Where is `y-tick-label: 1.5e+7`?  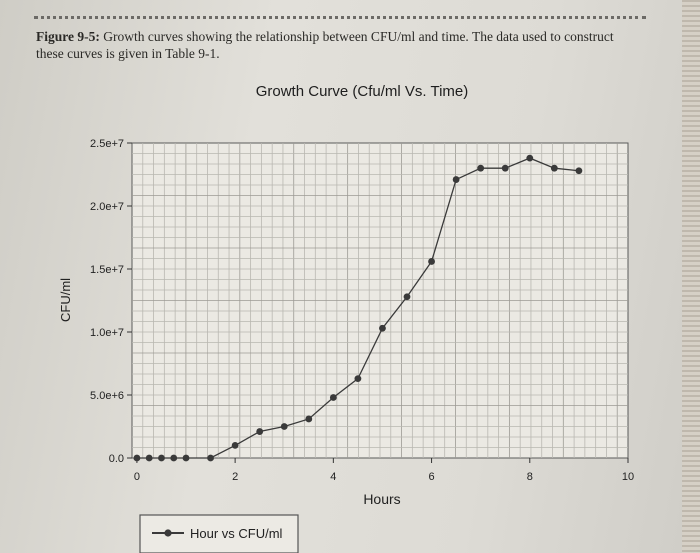 y-tick-label: 1.5e+7 is located at coordinates (107, 270).